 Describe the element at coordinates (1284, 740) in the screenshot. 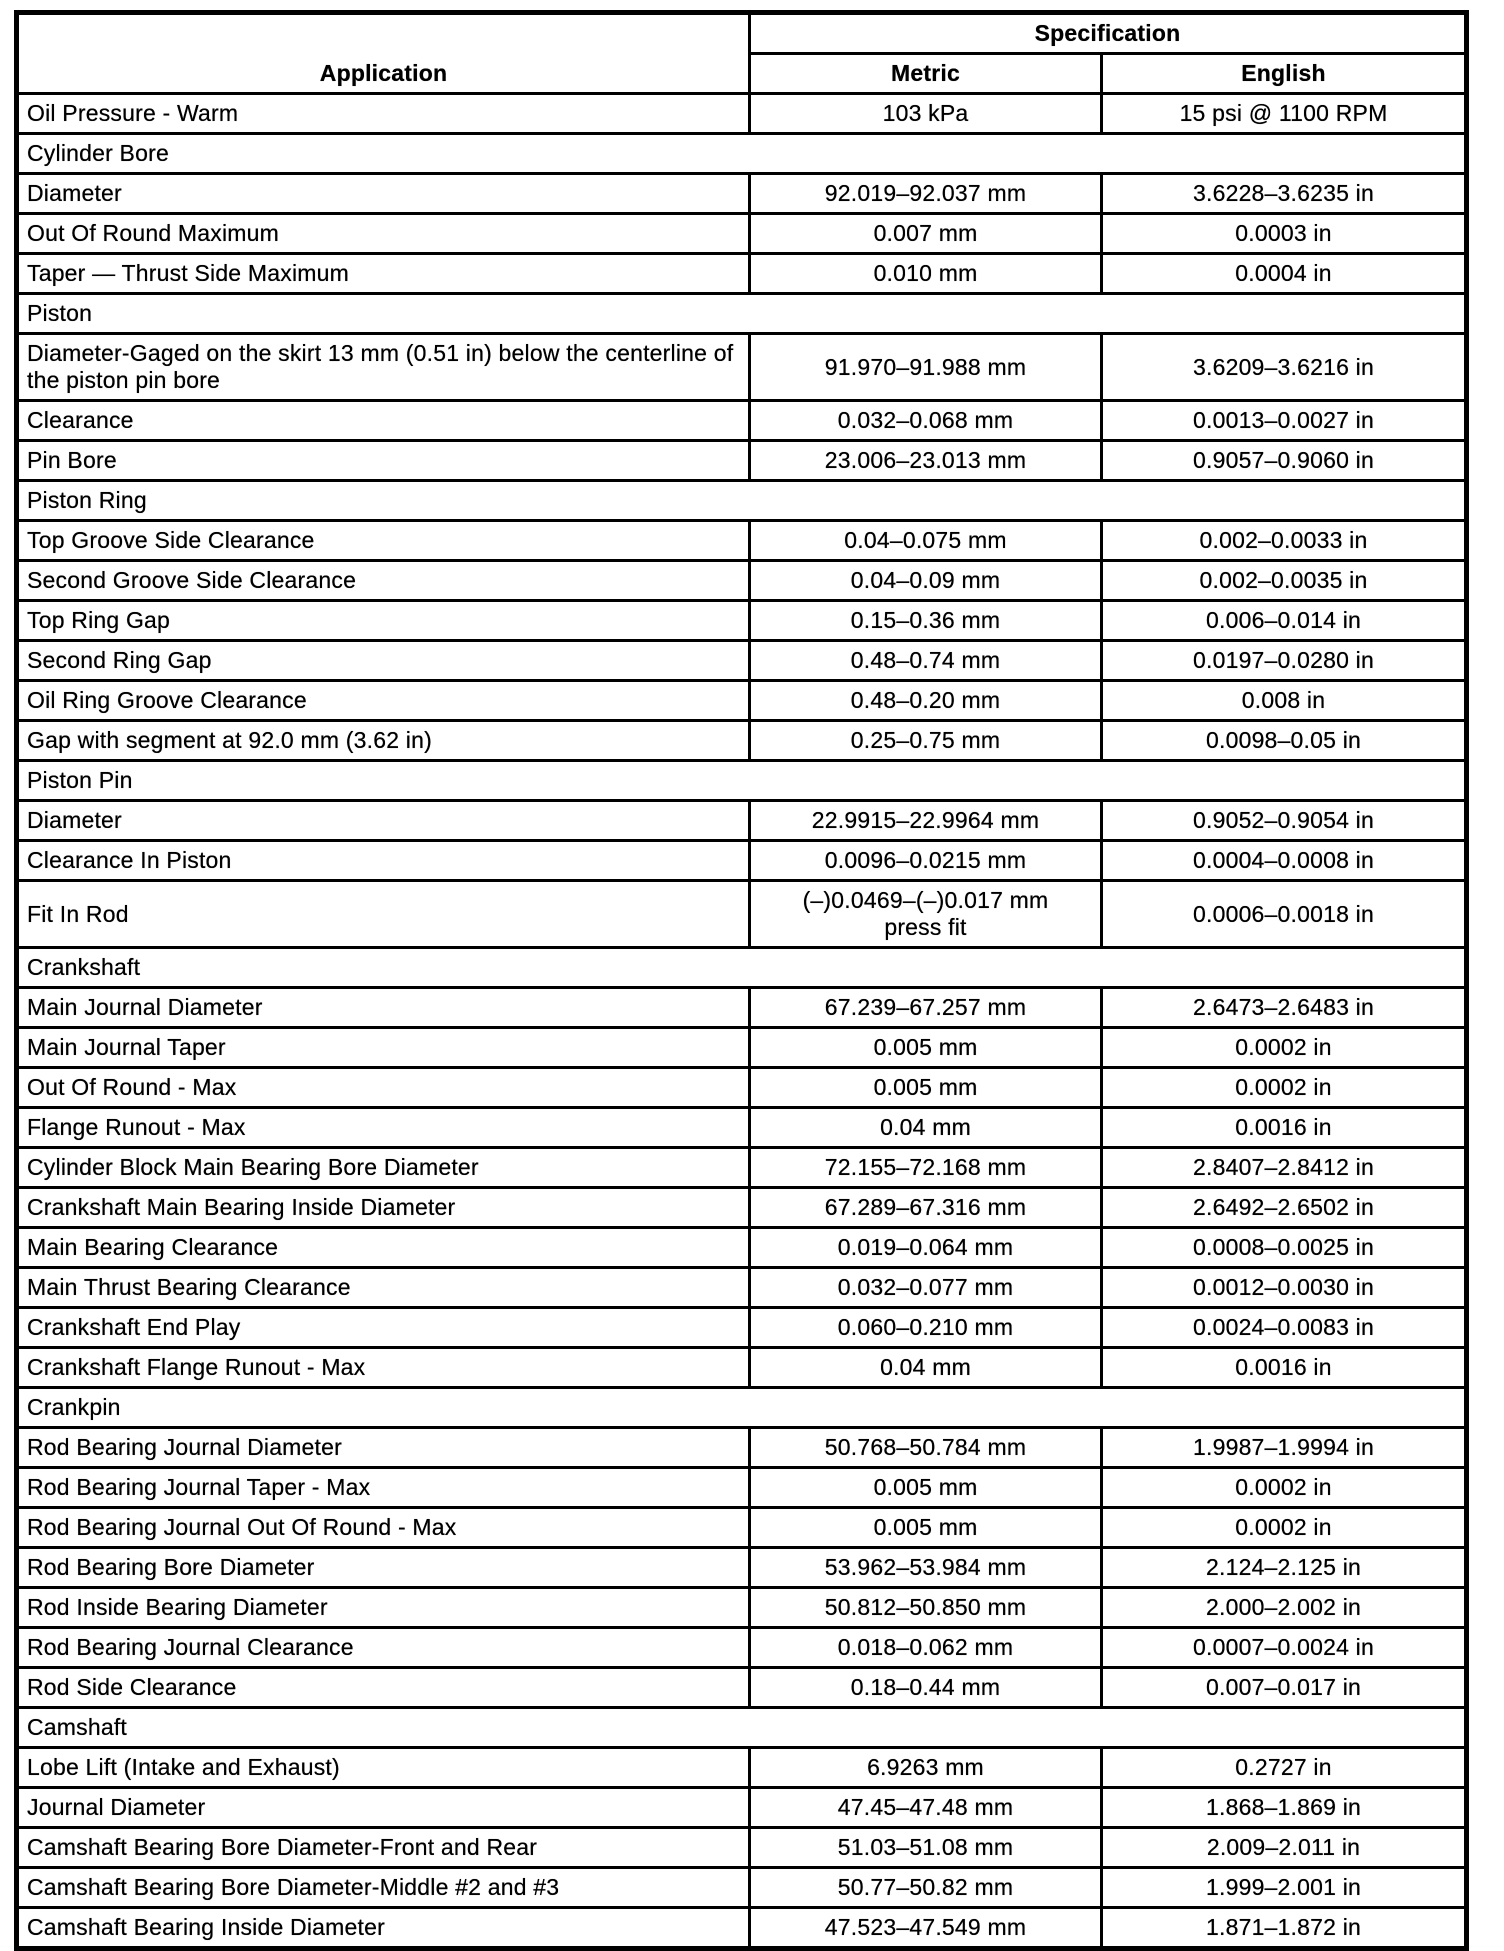

I see `english-value: 0.0098–0.05 in` at that location.